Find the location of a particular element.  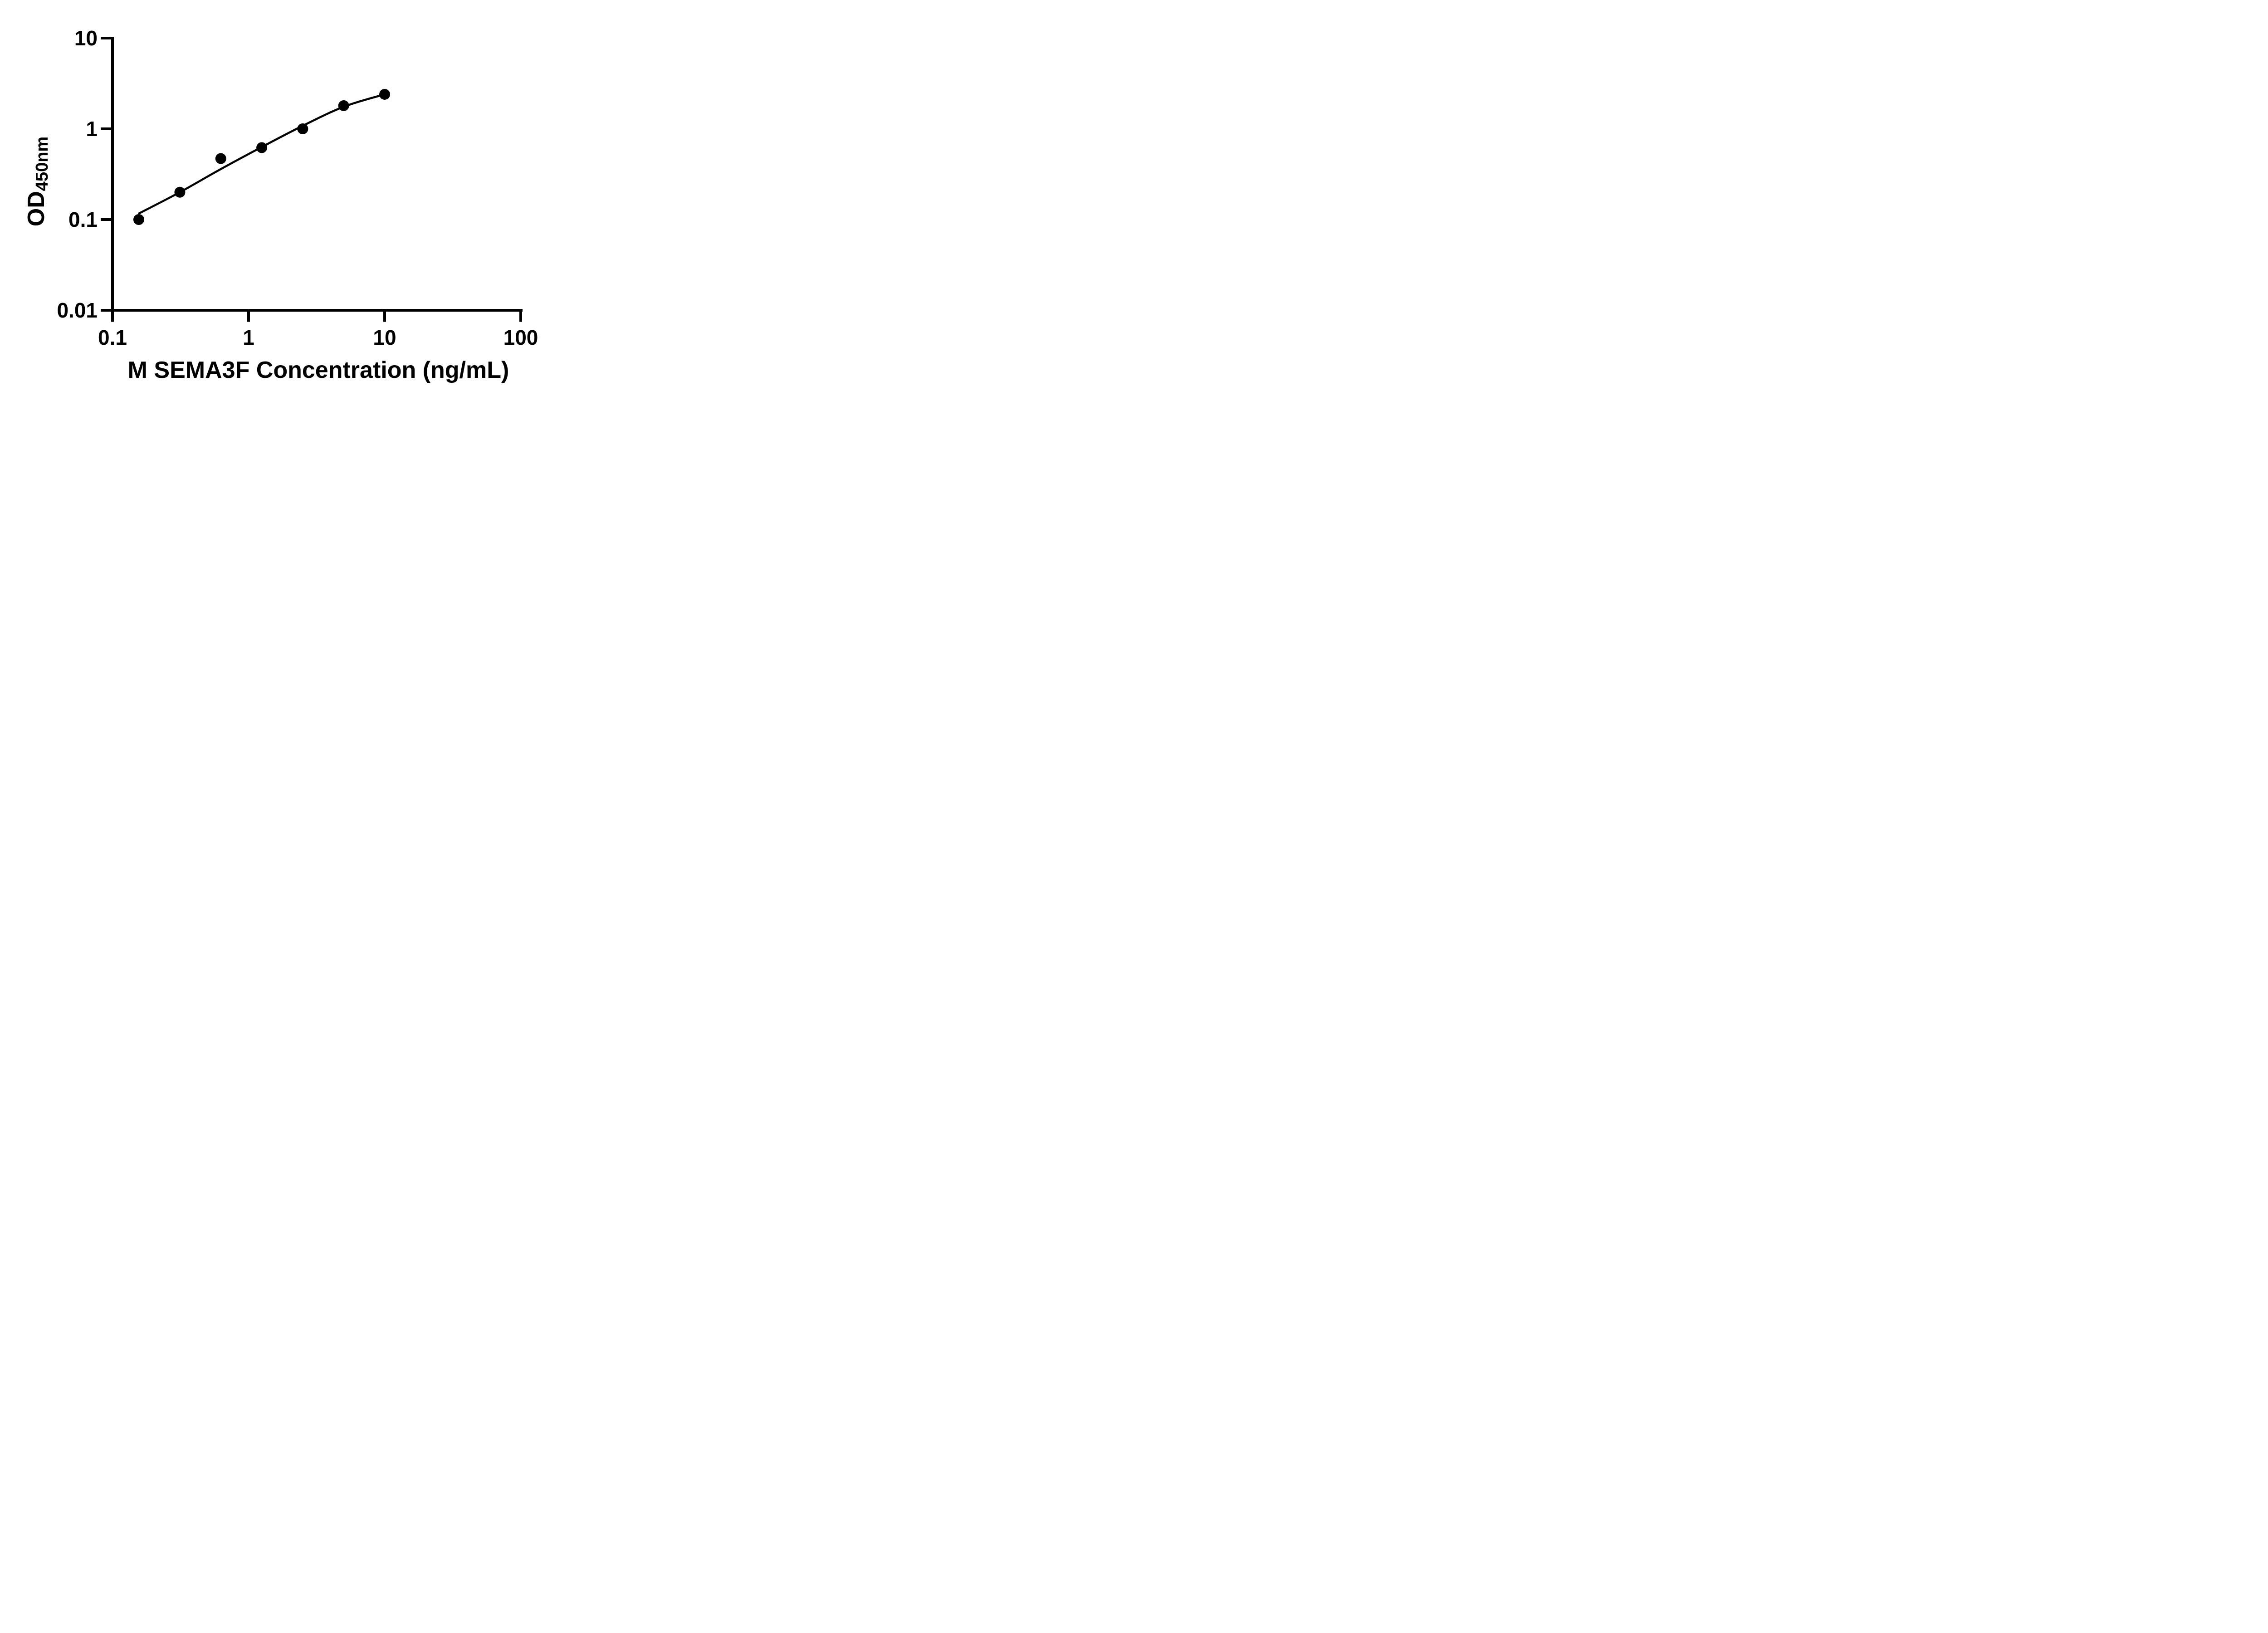

x-tick-label: 10 is located at coordinates (385, 337).